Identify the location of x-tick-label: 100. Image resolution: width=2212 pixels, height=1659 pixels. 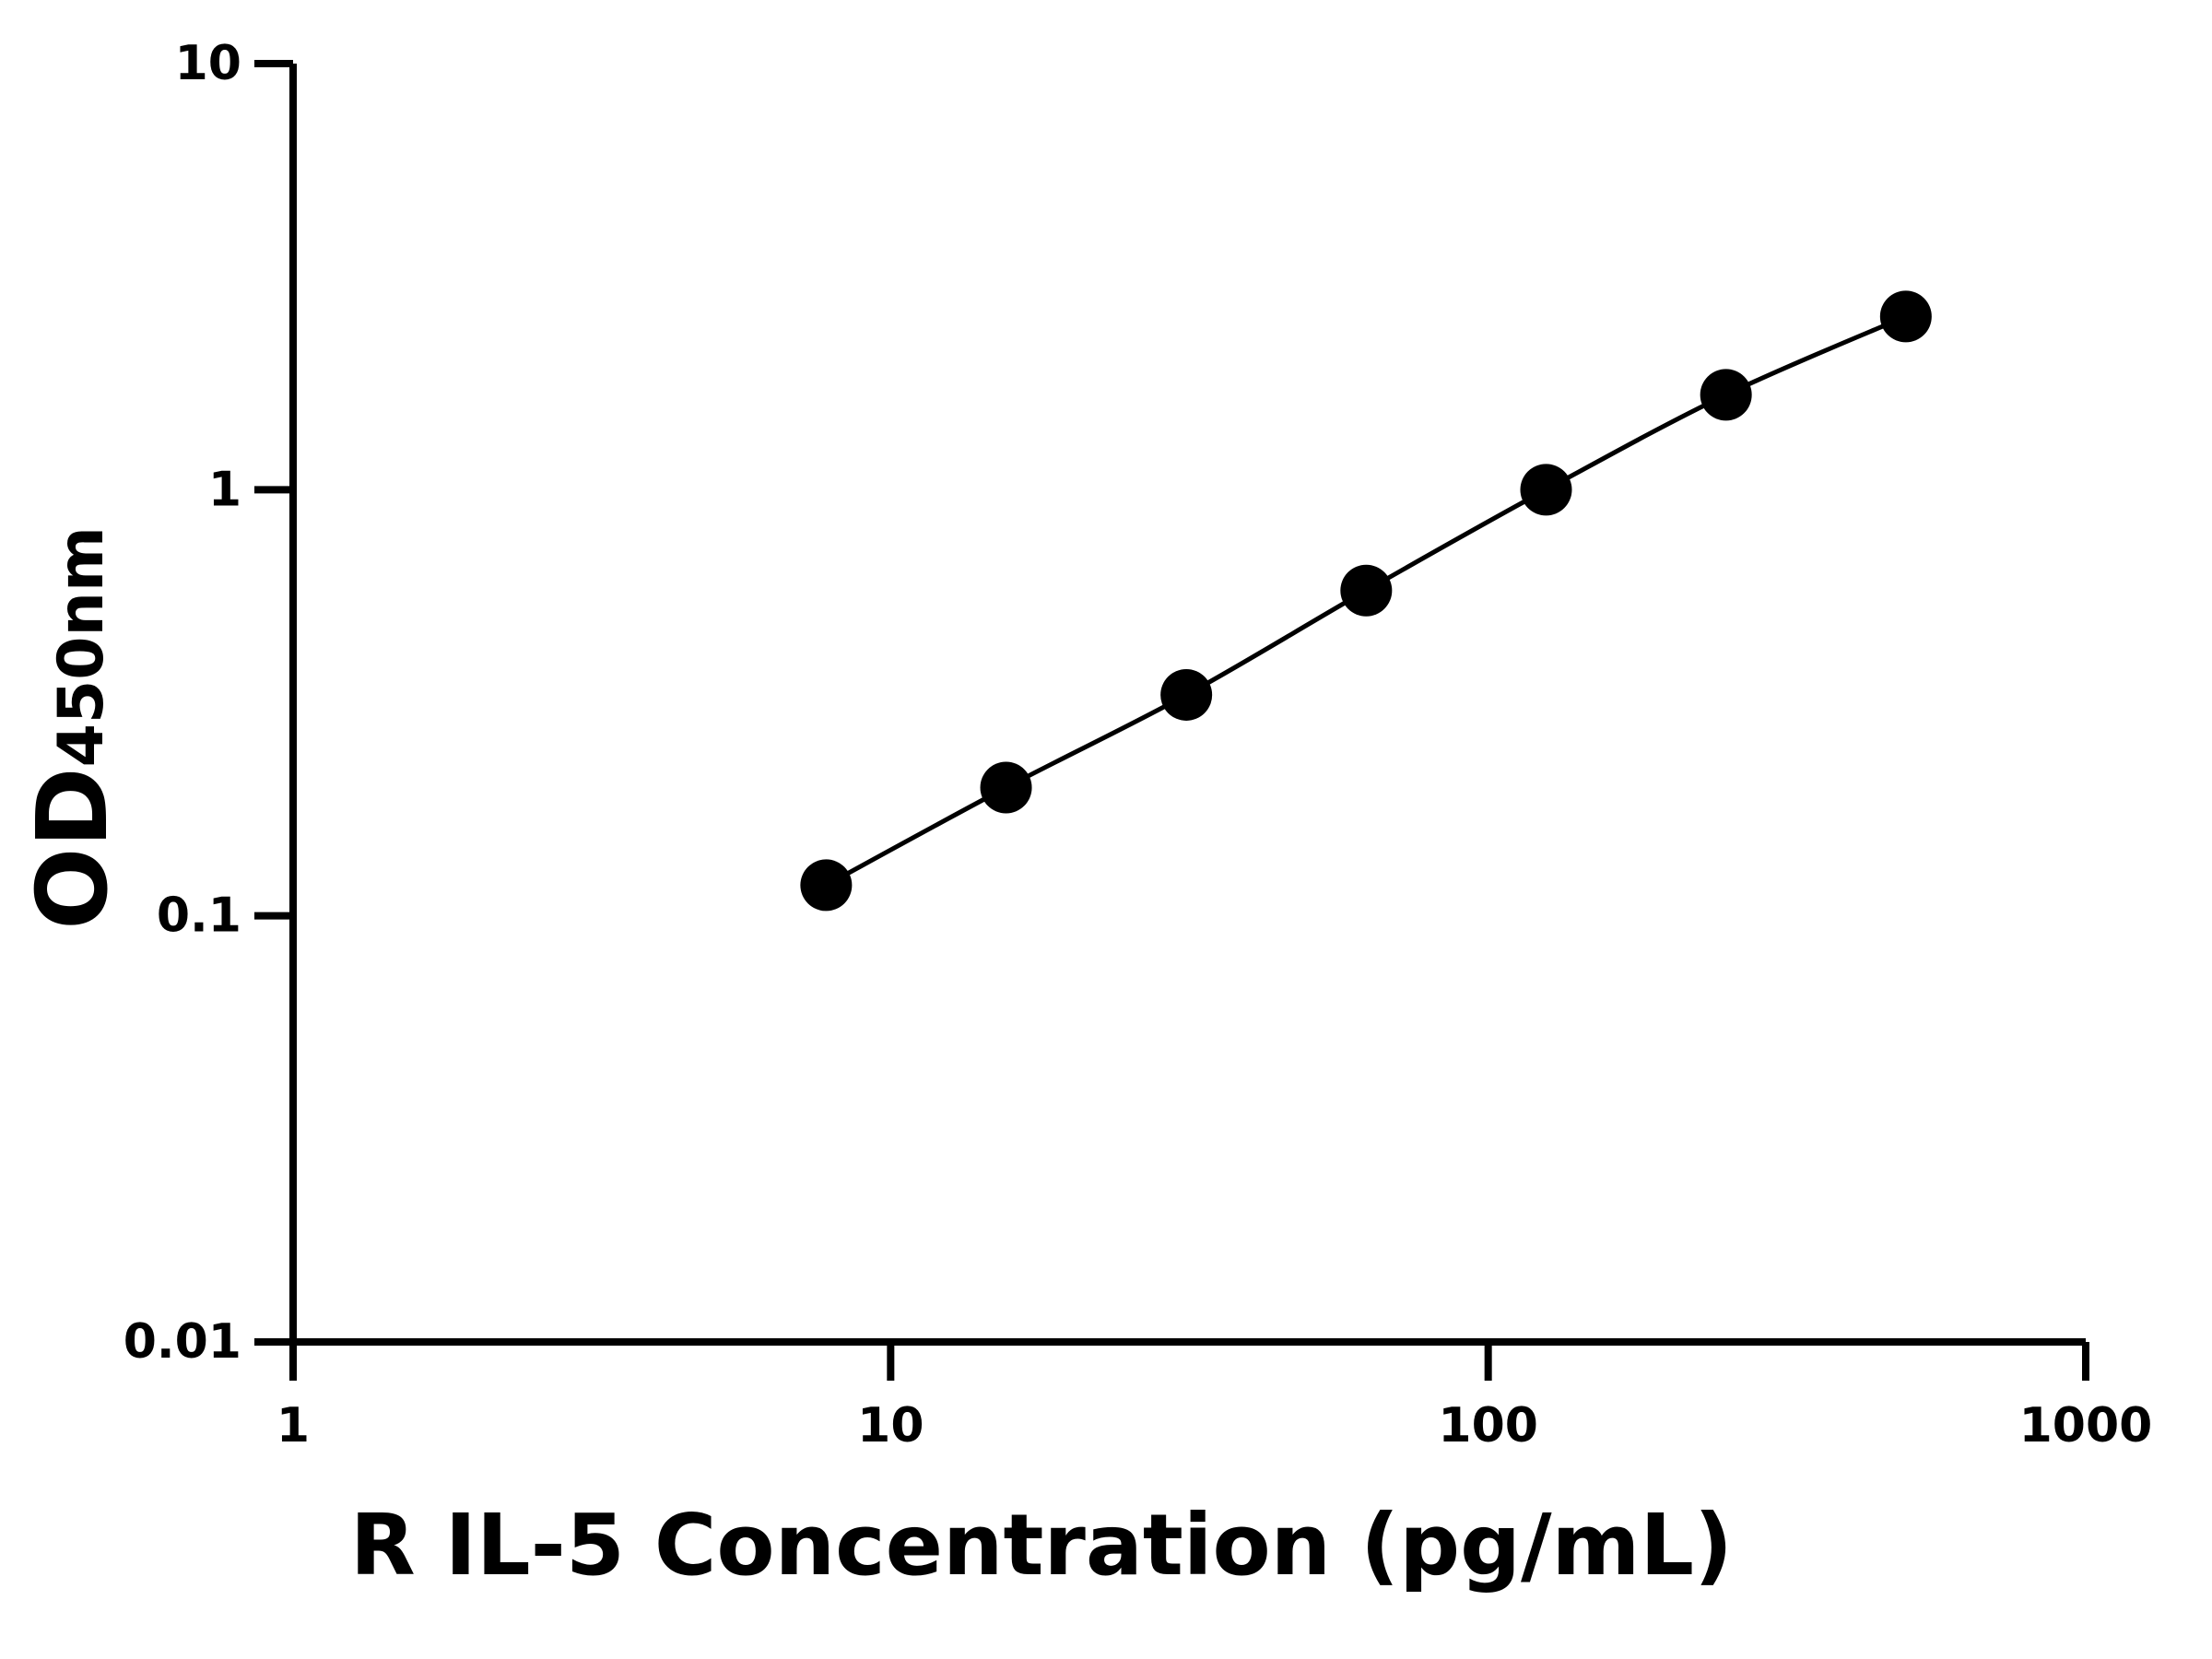
(1488, 1425).